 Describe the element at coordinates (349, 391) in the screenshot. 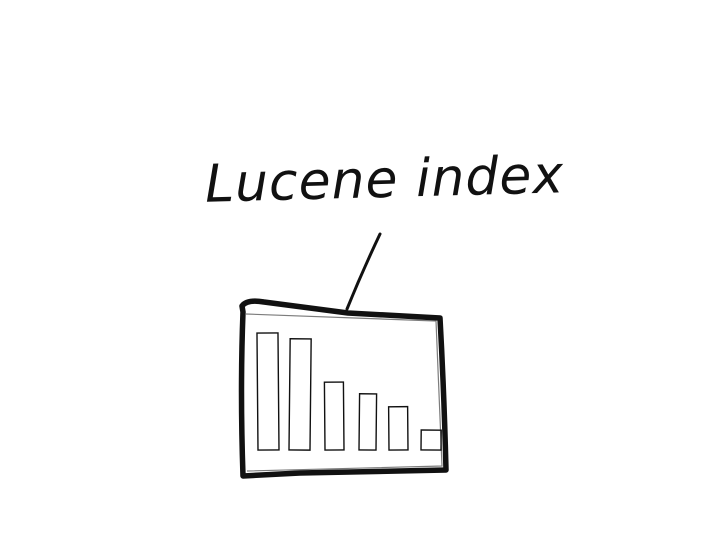

I see `segments-group` at that location.